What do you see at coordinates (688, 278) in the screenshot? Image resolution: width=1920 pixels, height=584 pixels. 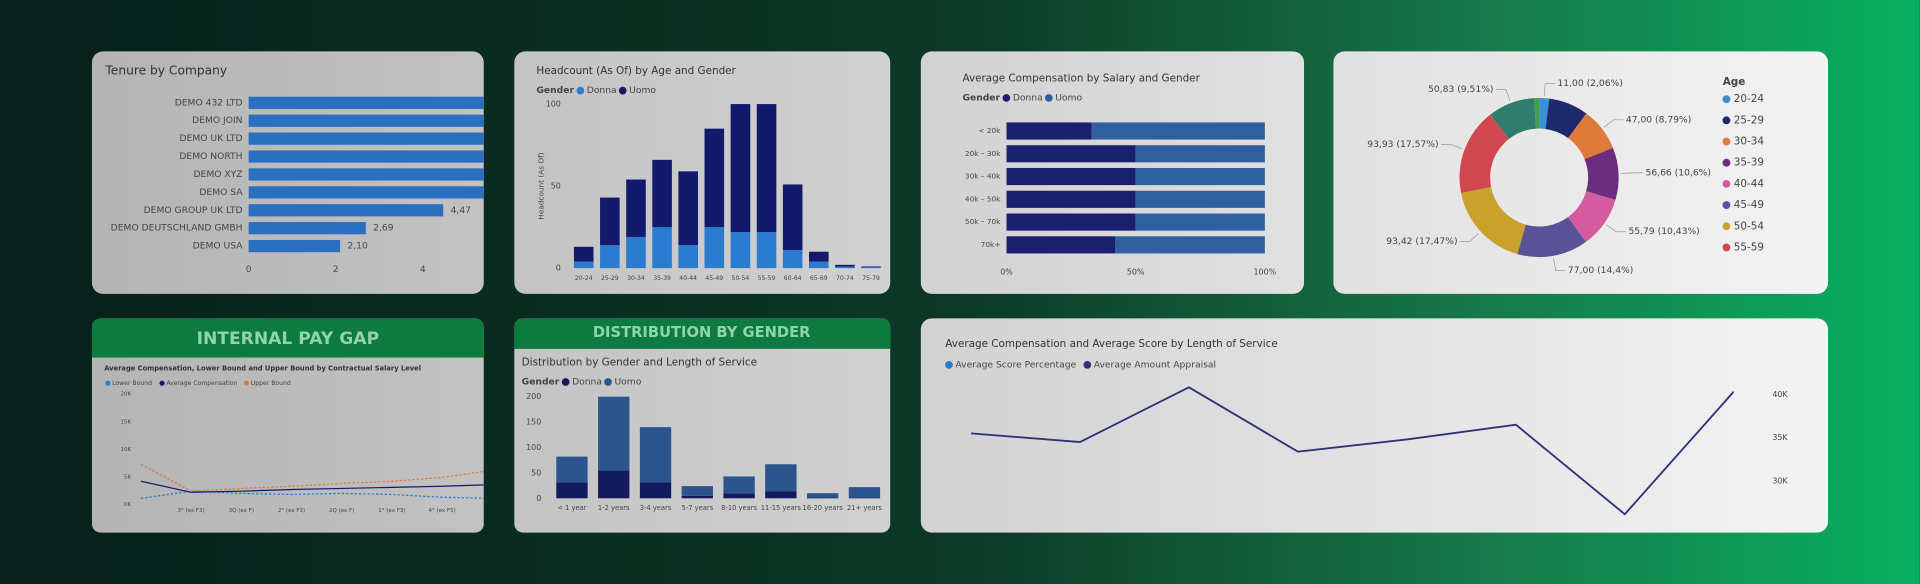 I see `x-tick-label: 40-44` at bounding box center [688, 278].